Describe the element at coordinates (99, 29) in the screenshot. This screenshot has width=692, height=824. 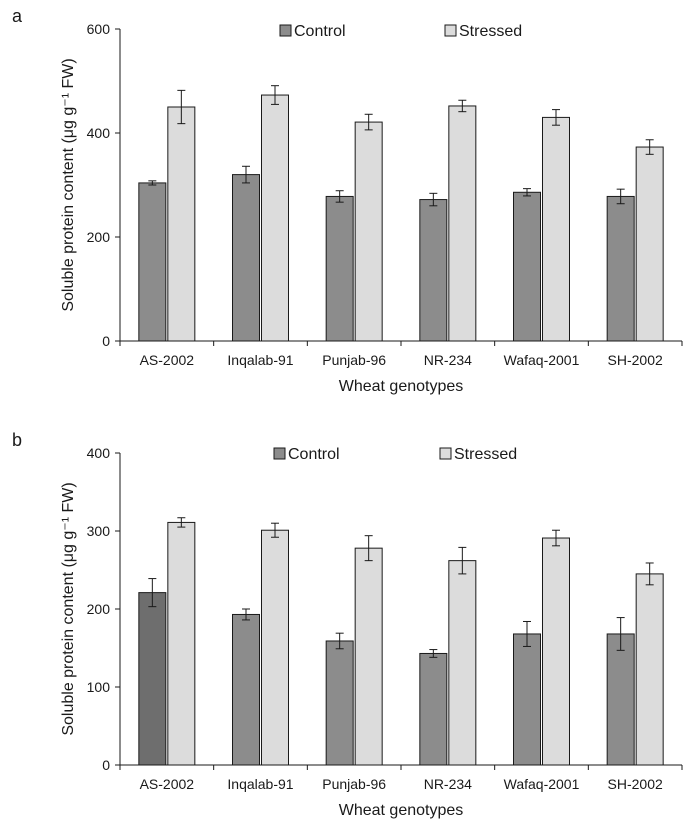
I see `y-tick-label: 600` at that location.